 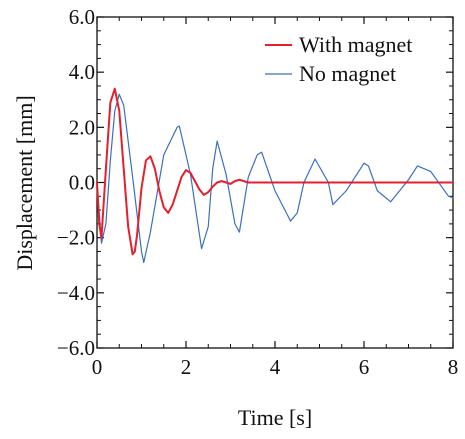 I want to click on legend-label-no-magnet: No magnet, so click(x=347, y=73).